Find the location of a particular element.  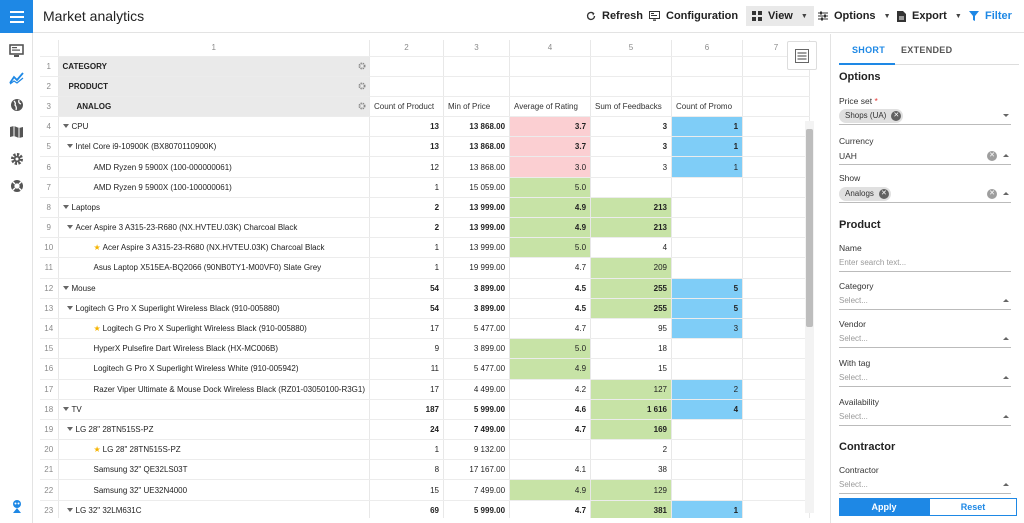

value-cell: 38 is located at coordinates (631, 470).